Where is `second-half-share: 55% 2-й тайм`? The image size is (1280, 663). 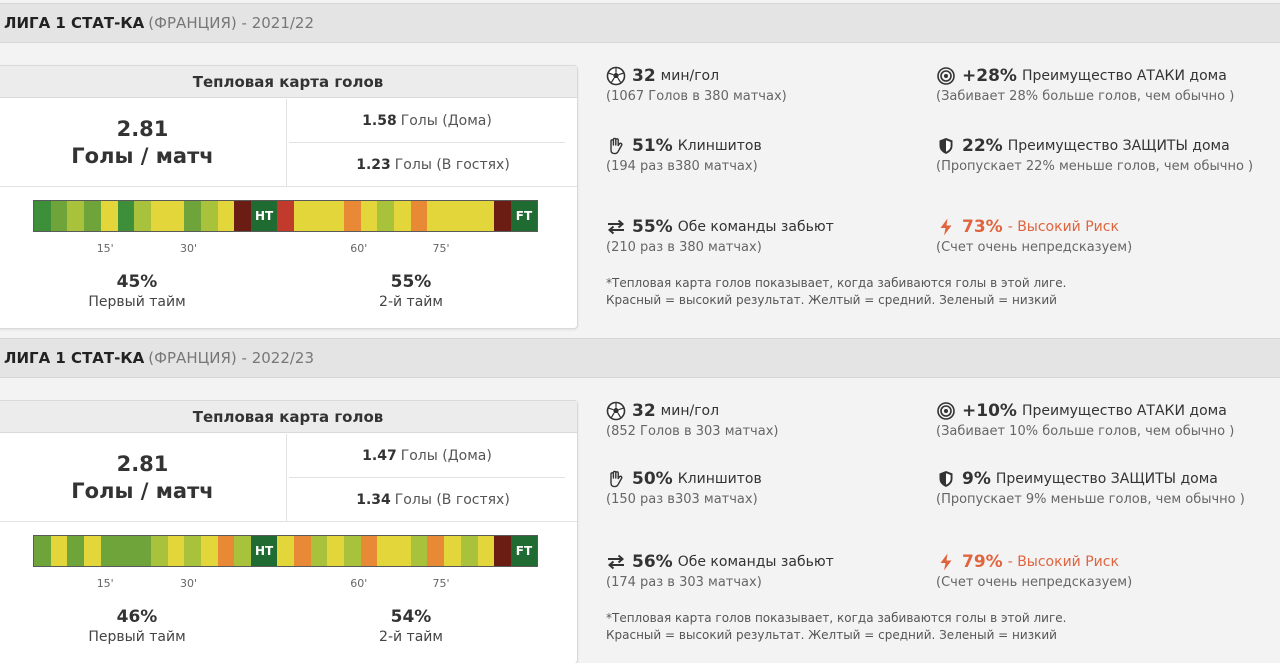 second-half-share: 55% 2-й тайм is located at coordinates (411, 291).